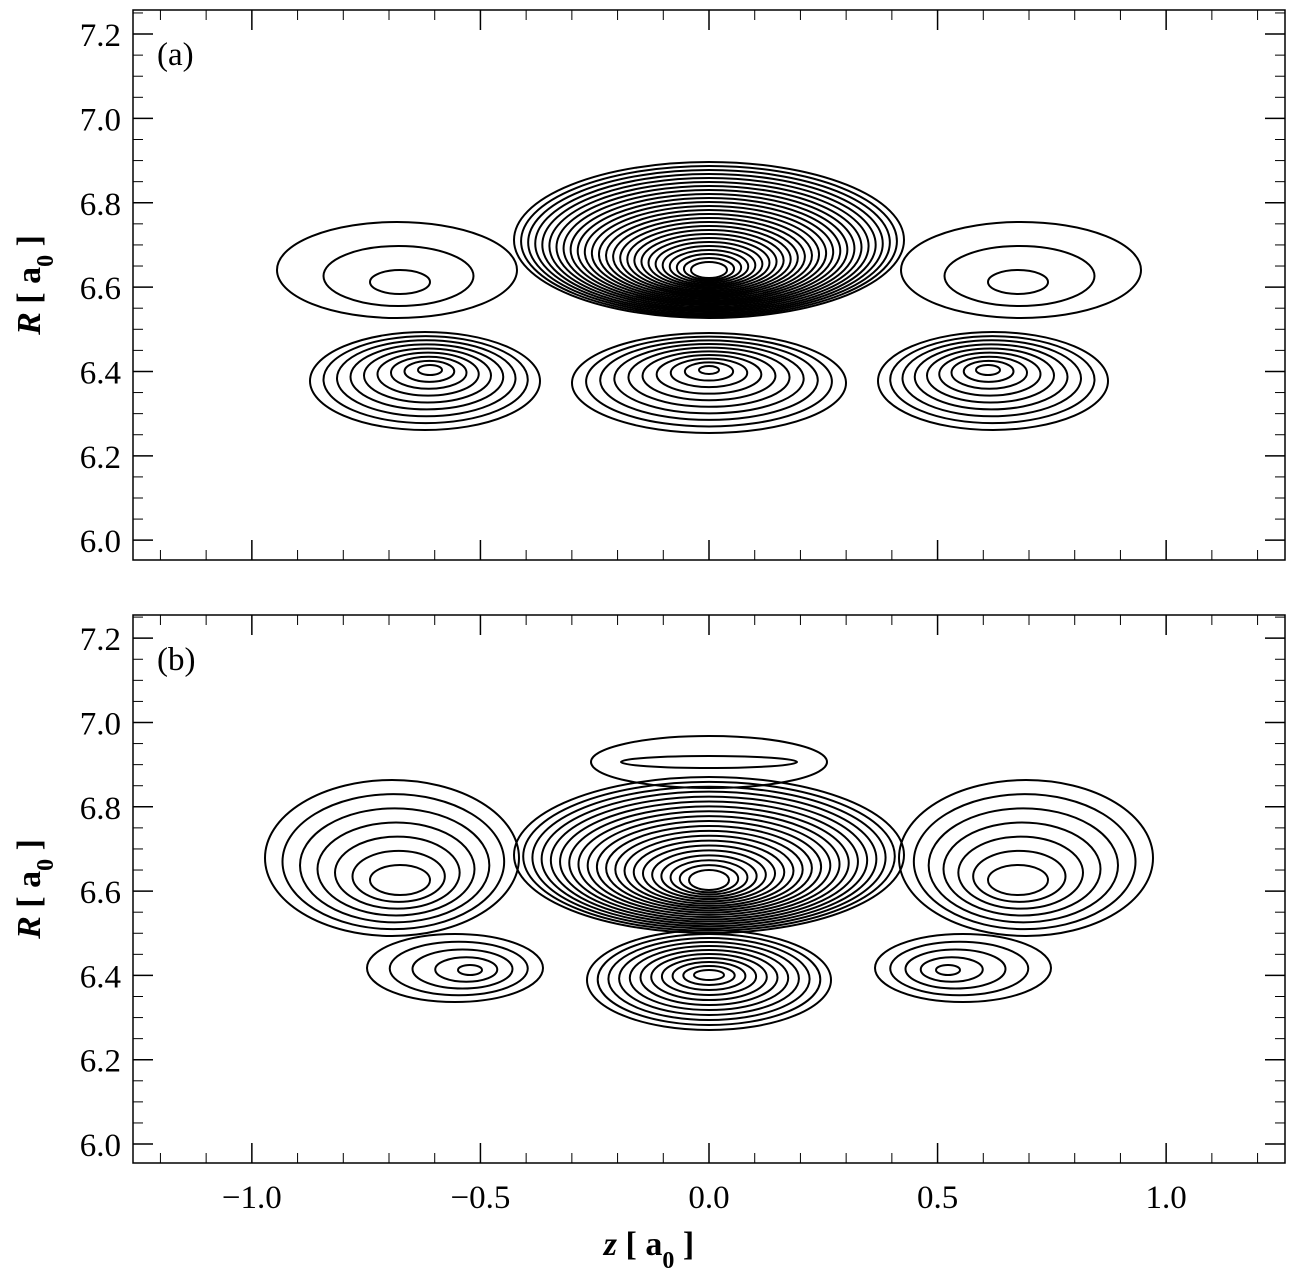 The width and height of the screenshot is (1299, 1280). I want to click on x-tick-label: 0.5, so click(937, 1198).